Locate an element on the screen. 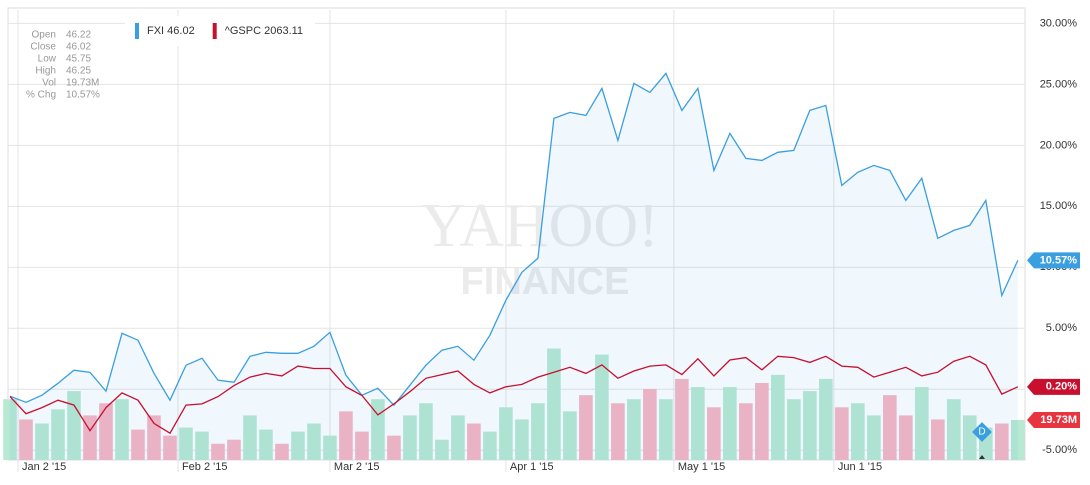 The height and width of the screenshot is (485, 1090). y-tick-label: 15.00% is located at coordinates (1059, 206).